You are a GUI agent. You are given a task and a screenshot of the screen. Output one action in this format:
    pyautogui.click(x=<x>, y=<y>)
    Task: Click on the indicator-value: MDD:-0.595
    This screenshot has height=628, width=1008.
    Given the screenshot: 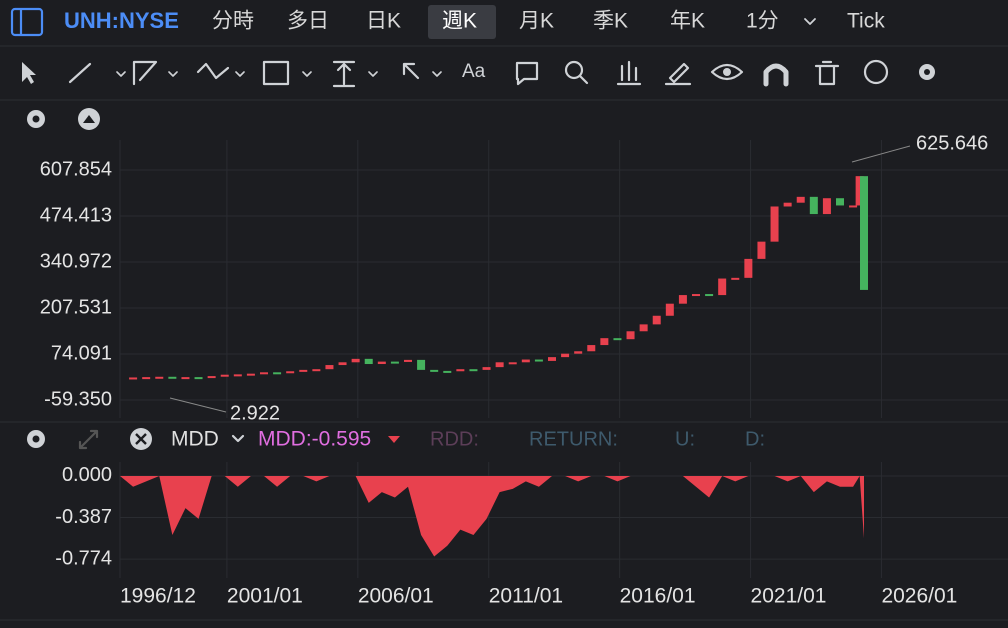 What is the action you would take?
    pyautogui.click(x=314, y=439)
    